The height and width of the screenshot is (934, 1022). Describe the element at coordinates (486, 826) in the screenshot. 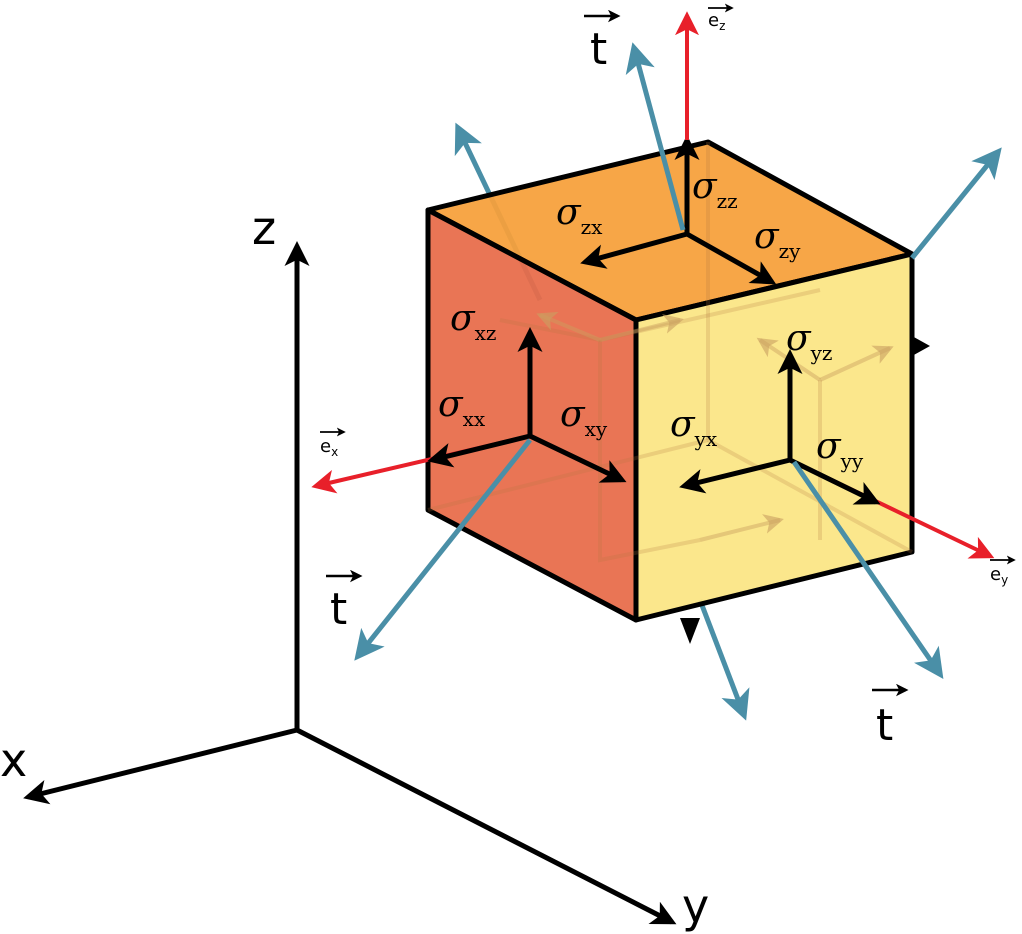

I see `y-axis` at that location.